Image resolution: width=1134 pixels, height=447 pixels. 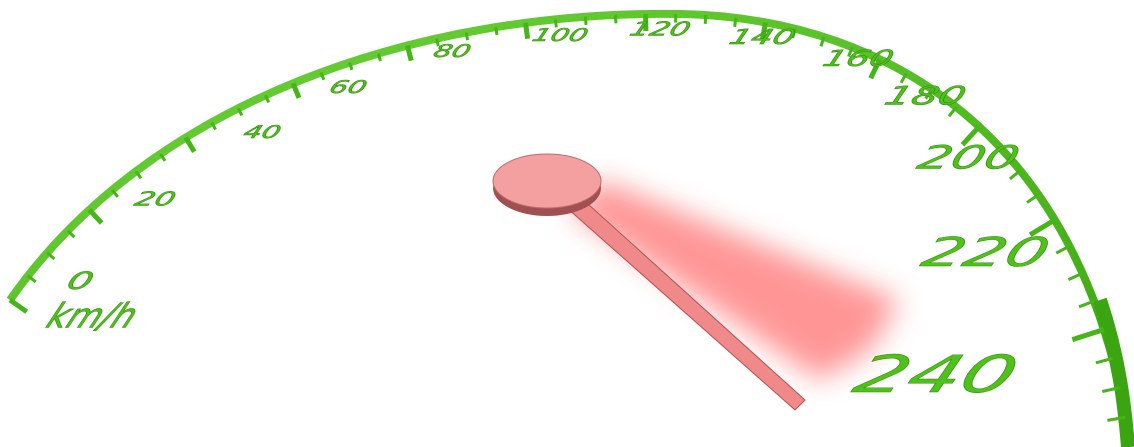 I want to click on speed-label: 140, so click(x=762, y=36).